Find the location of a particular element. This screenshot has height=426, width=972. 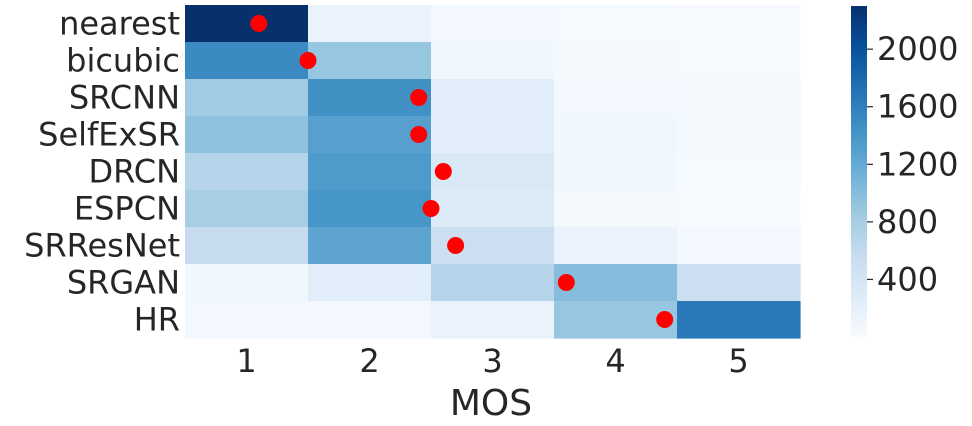

y-tick-label: SRCNN is located at coordinates (124, 98).